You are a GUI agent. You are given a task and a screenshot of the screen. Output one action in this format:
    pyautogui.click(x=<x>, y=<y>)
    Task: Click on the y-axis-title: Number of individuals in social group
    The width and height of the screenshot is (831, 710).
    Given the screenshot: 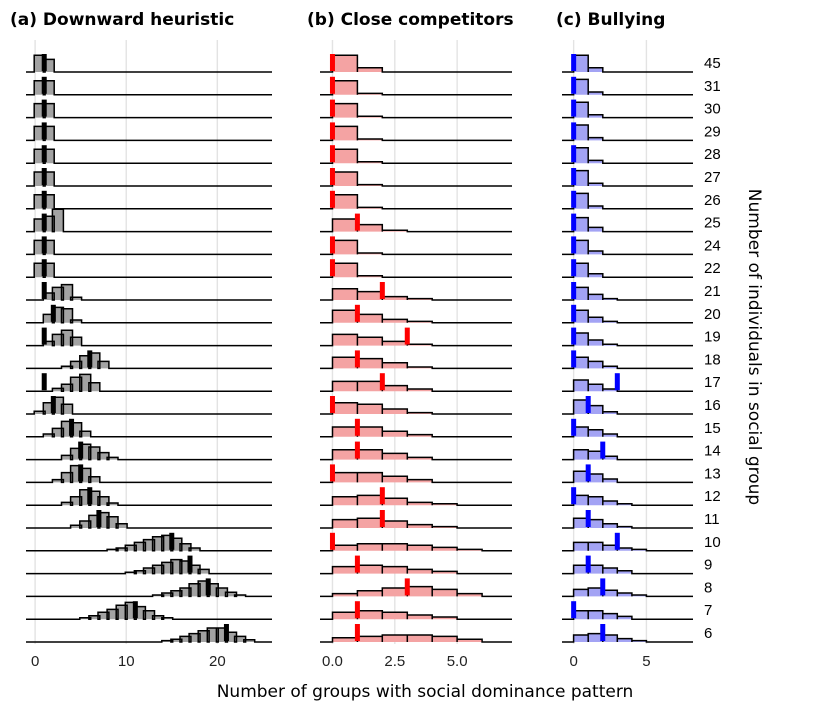 What is the action you would take?
    pyautogui.click(x=754, y=347)
    